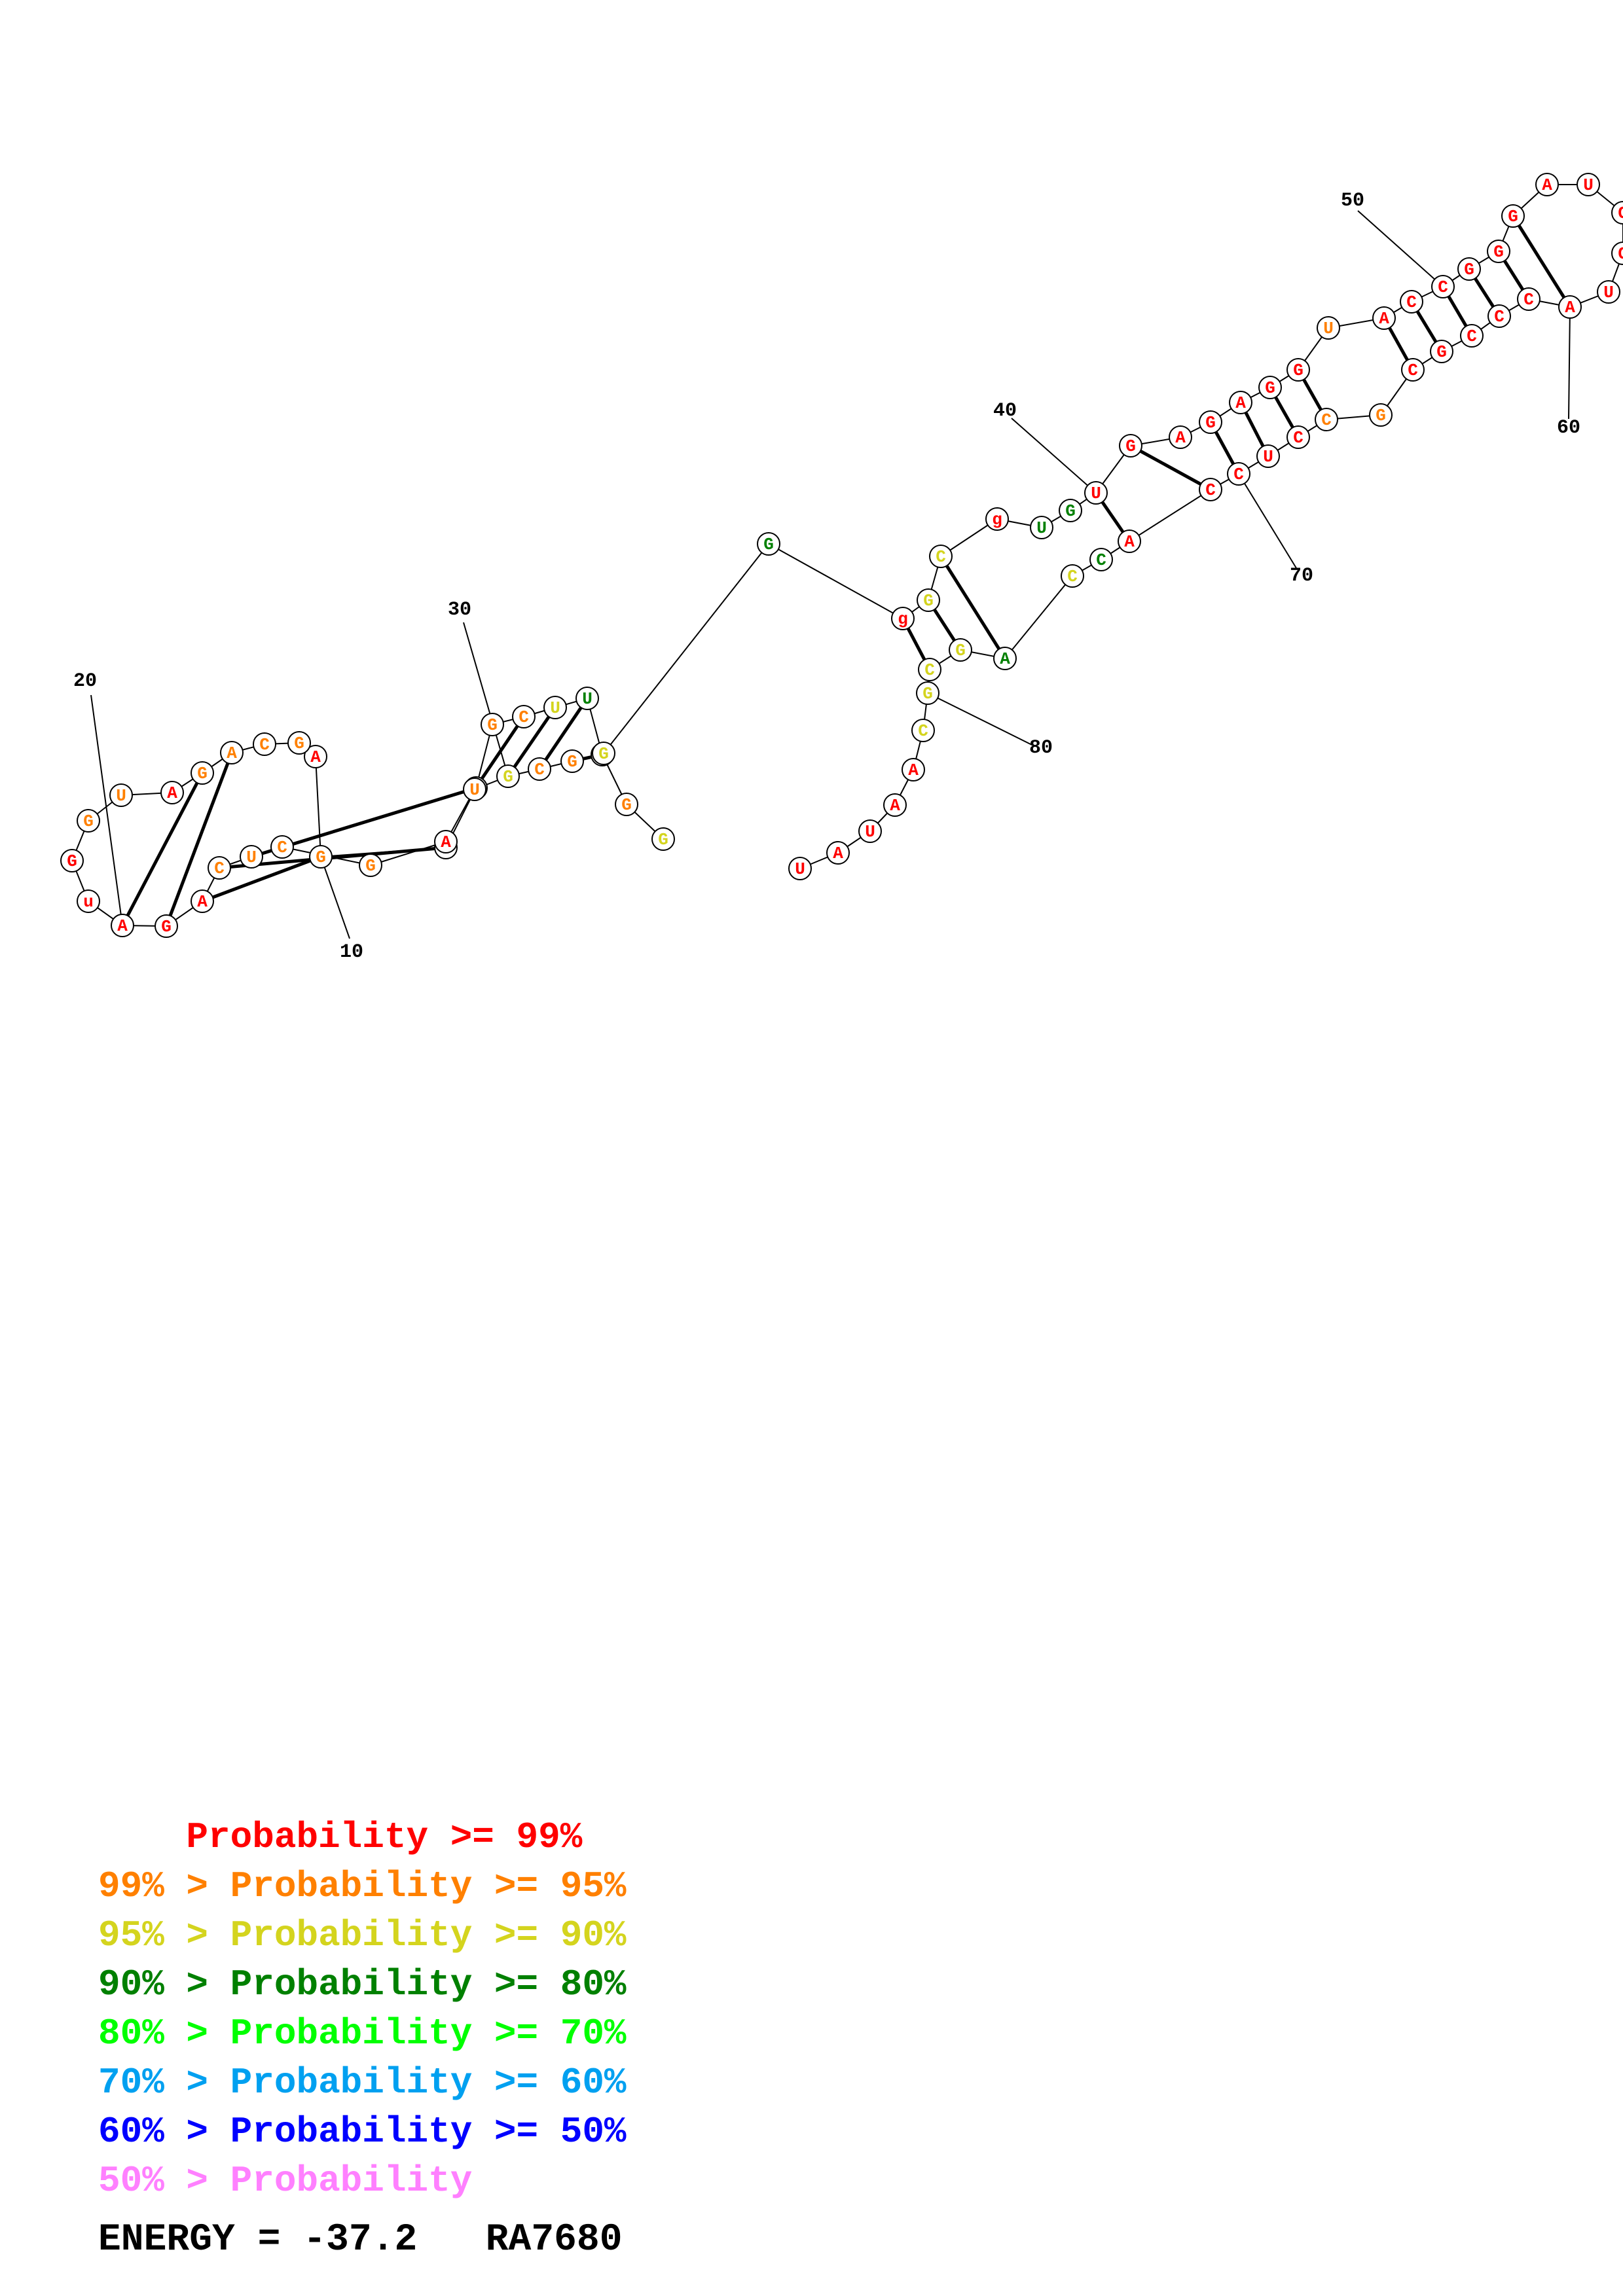 The image size is (1623, 2296). I want to click on legend-row: 80% > Probability >= 70%, so click(362, 2033).